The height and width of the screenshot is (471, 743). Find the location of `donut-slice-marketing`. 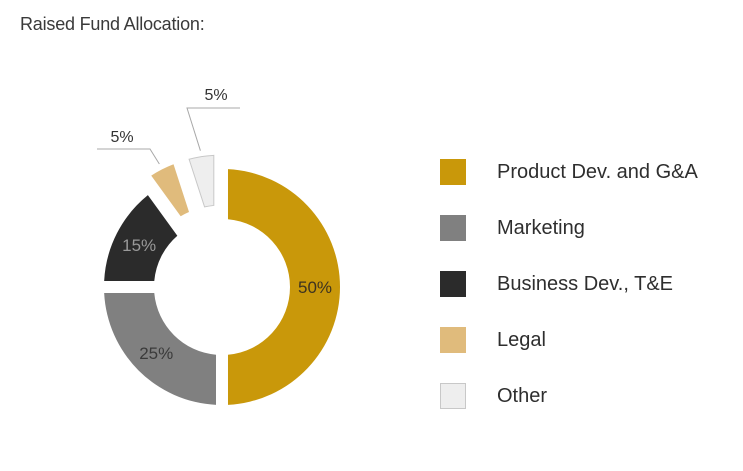

donut-slice-marketing is located at coordinates (160, 348).